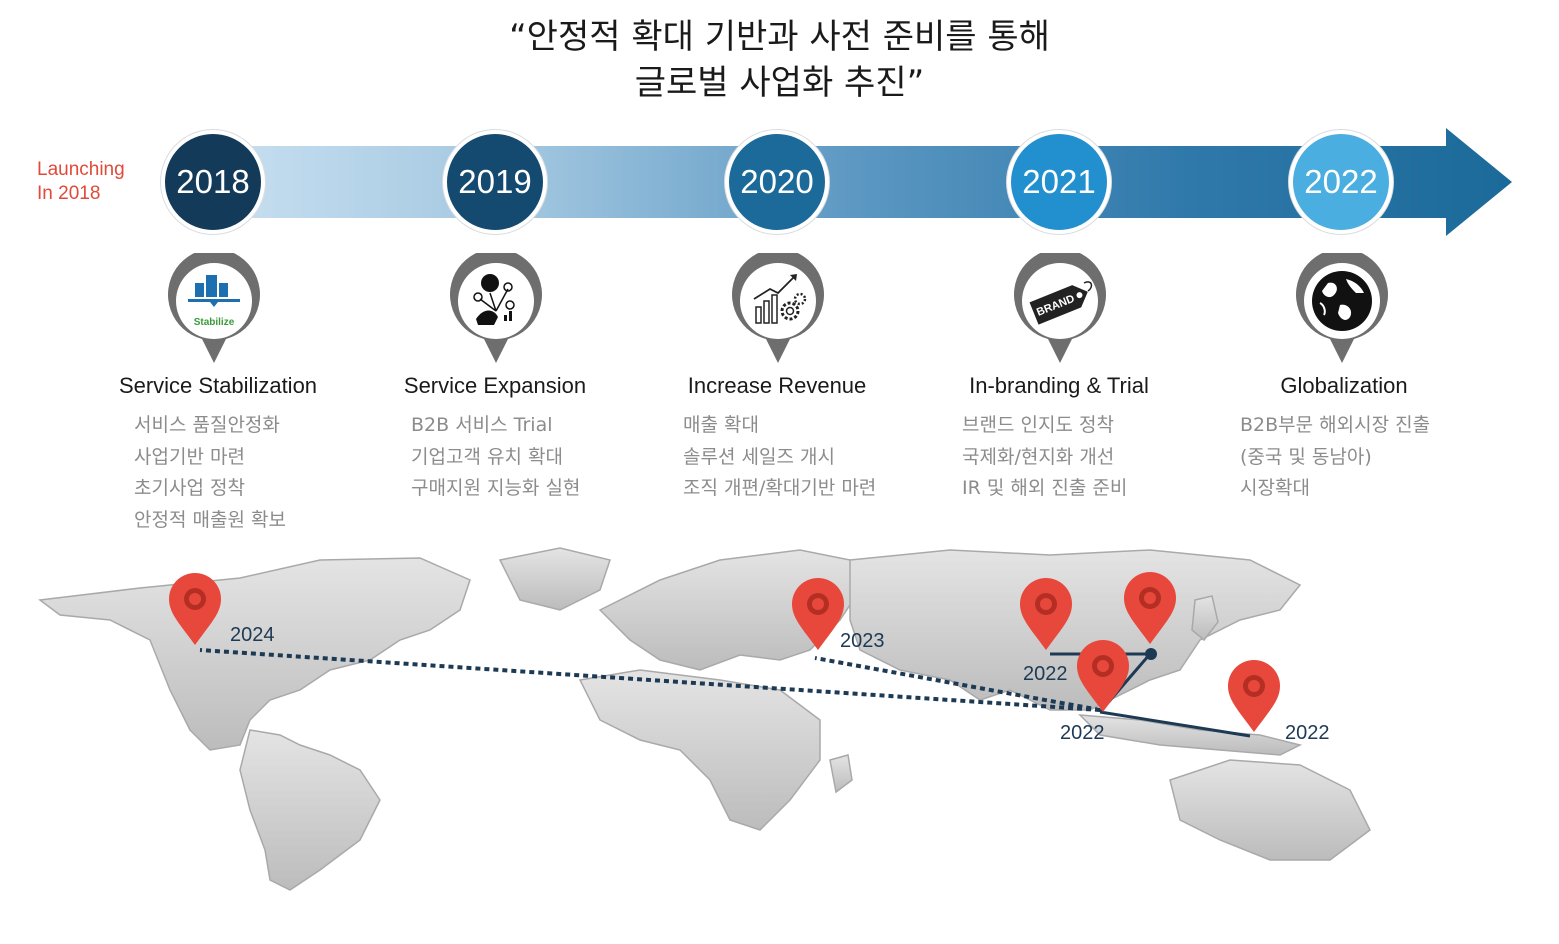 The width and height of the screenshot is (1559, 944). Describe the element at coordinates (1335, 425) in the screenshot. I see `list-item: B2B부문 해외시장 진출` at that location.